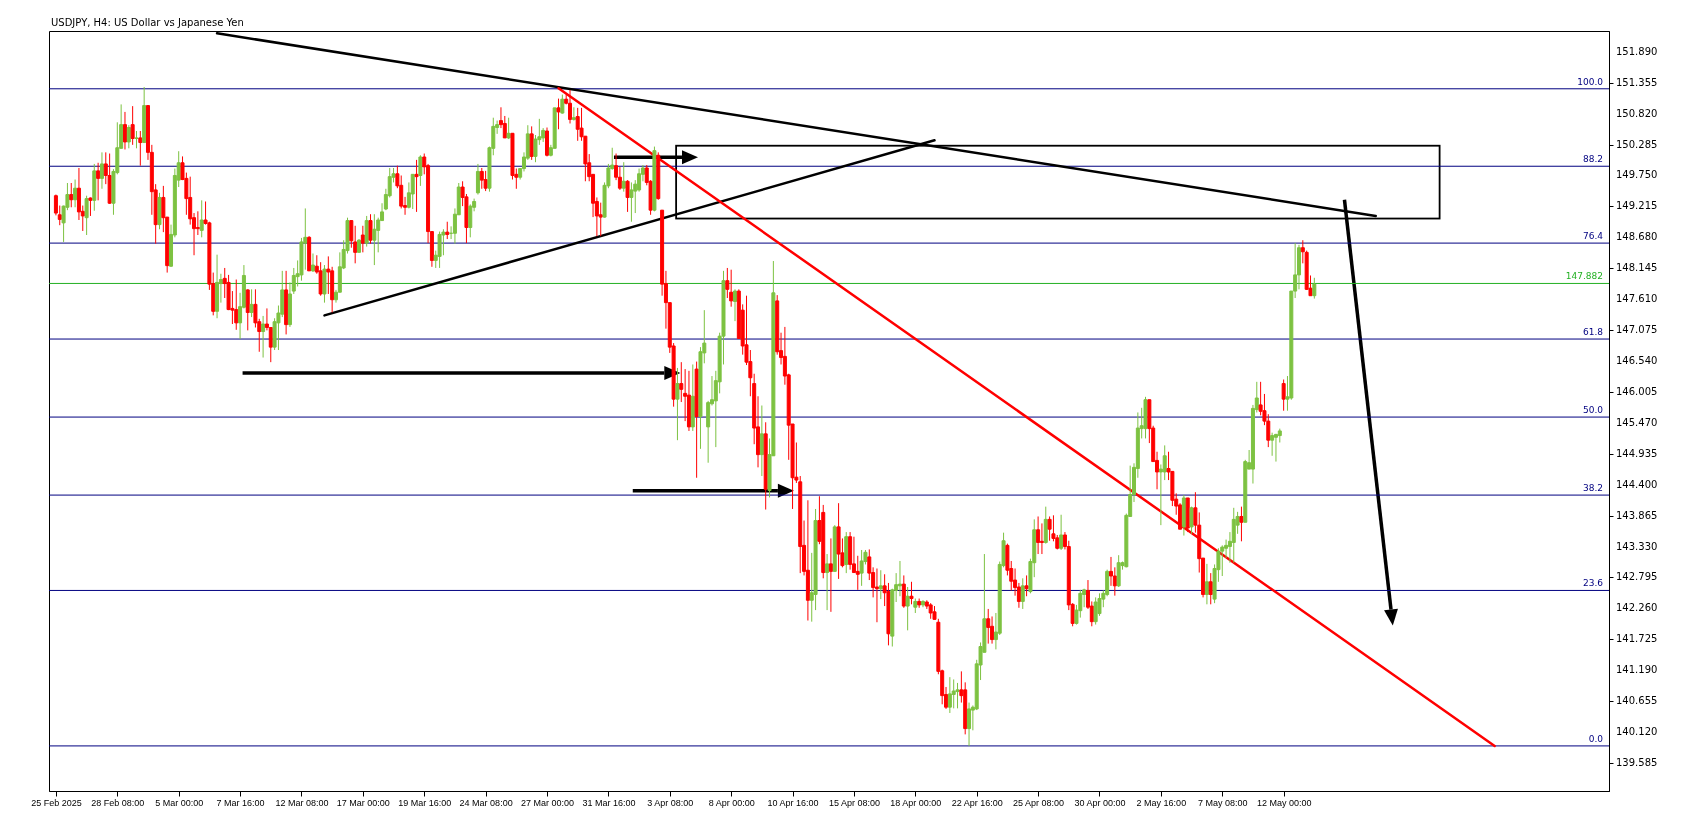 The height and width of the screenshot is (813, 1691). I want to click on x-tick-label: 12 May 00:00, so click(1284, 802).